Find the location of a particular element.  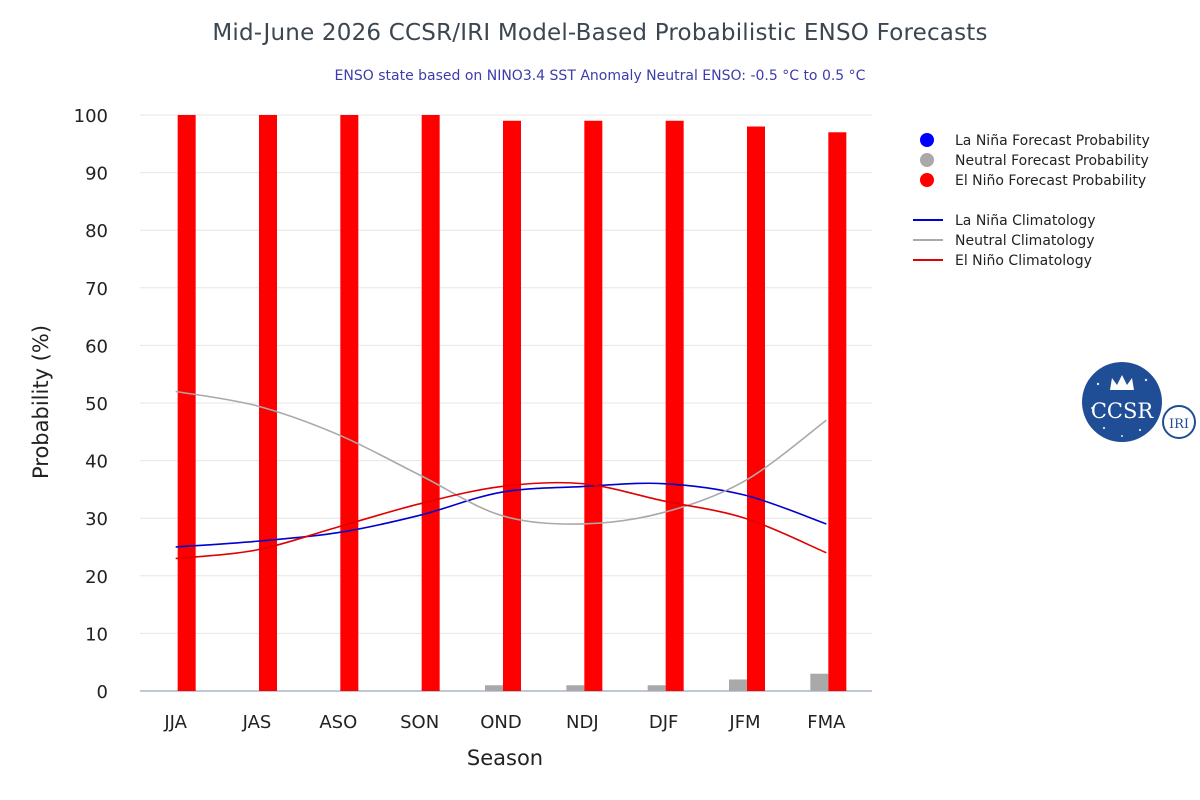

ccsr-logo: CCSR IRI is located at coordinates (1139, 402).